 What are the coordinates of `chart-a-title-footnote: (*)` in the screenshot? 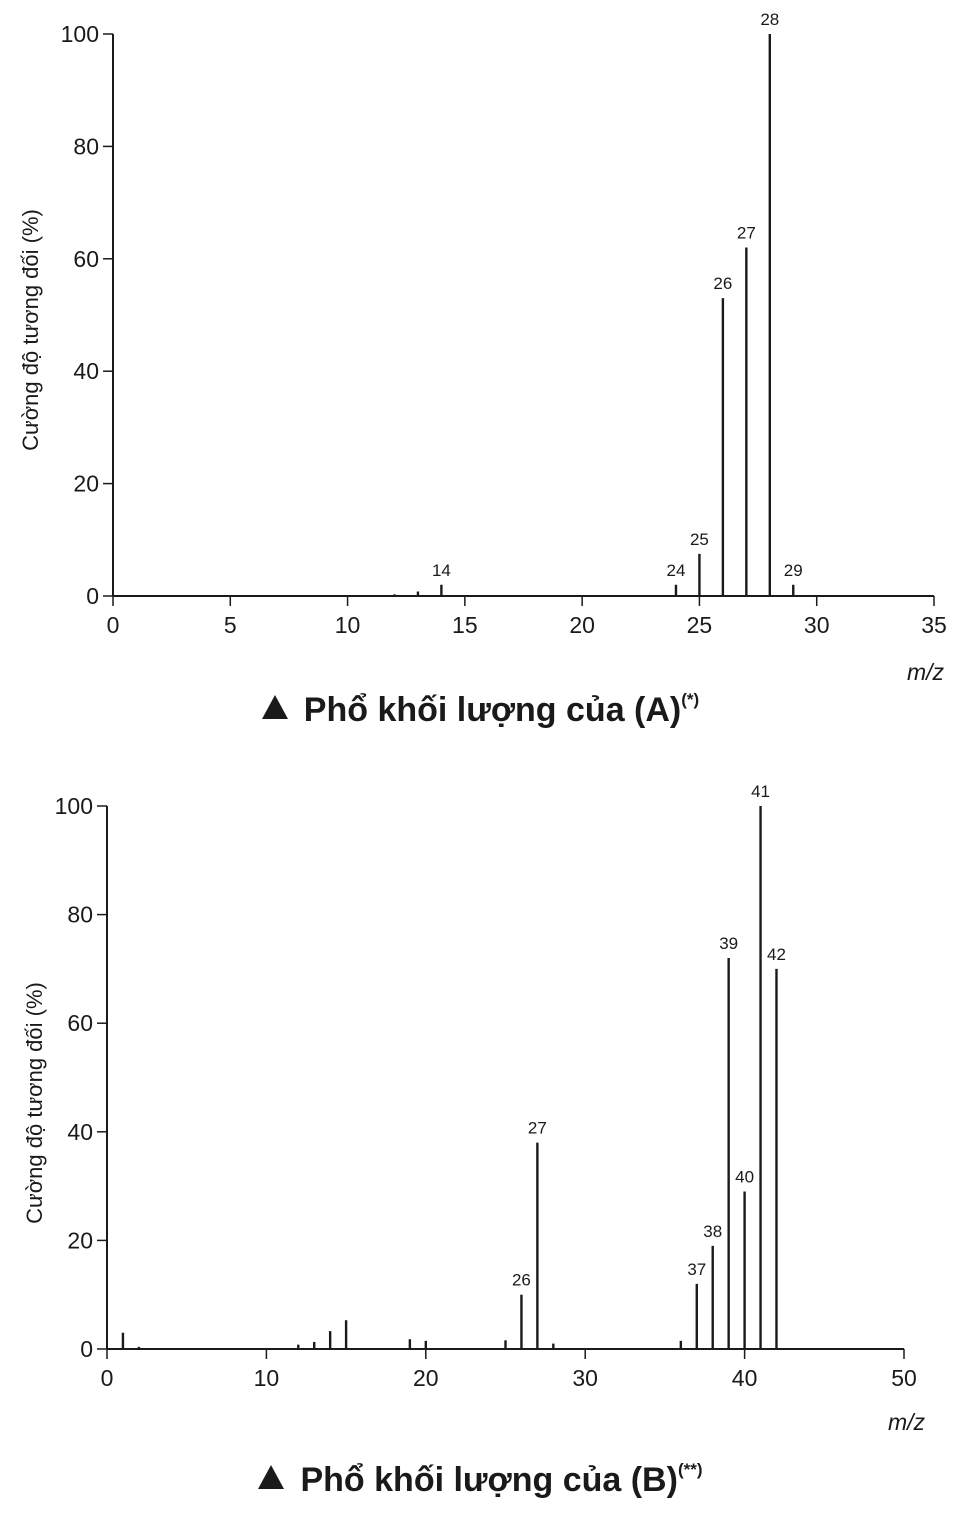 It's located at (690, 699).